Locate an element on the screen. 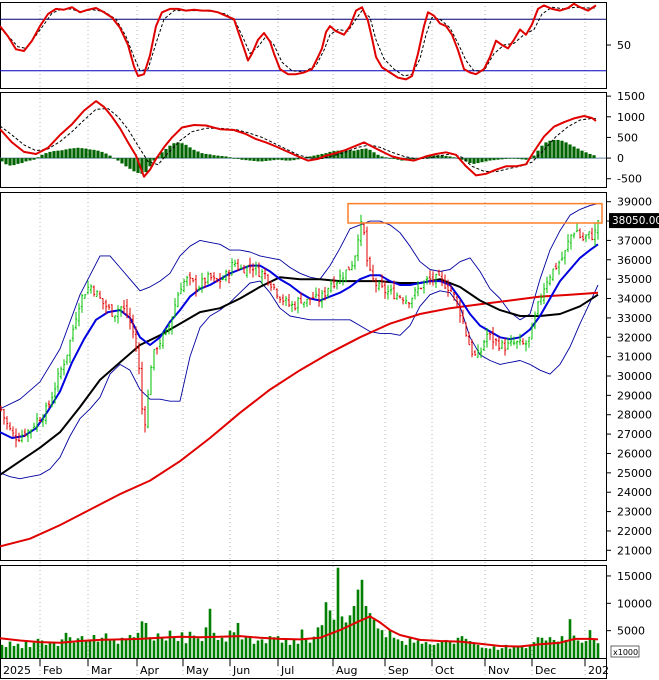 This screenshot has width=659, height=680. volume-panel: 15000 10000 5000 x1000 is located at coordinates (326, 612).